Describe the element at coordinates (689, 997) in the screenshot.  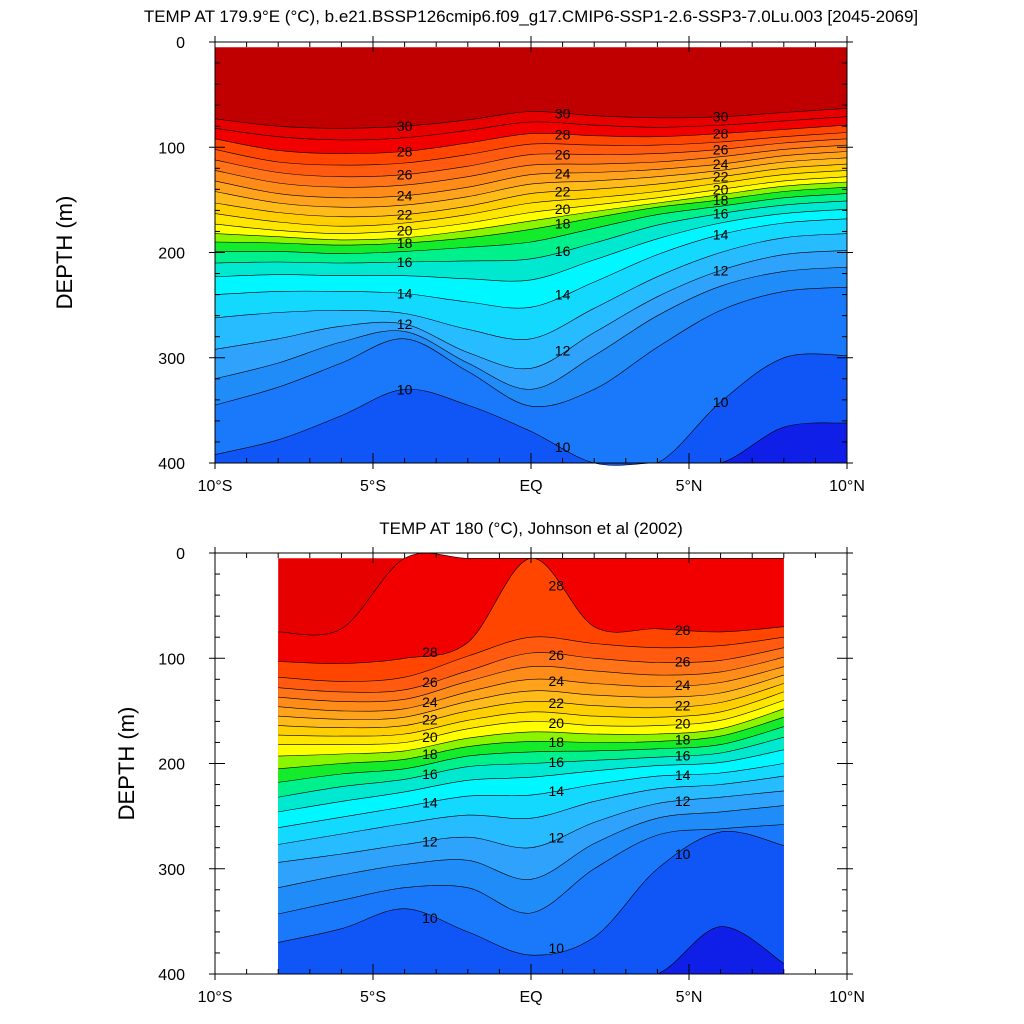
I see `x-tick-label: 5°N` at that location.